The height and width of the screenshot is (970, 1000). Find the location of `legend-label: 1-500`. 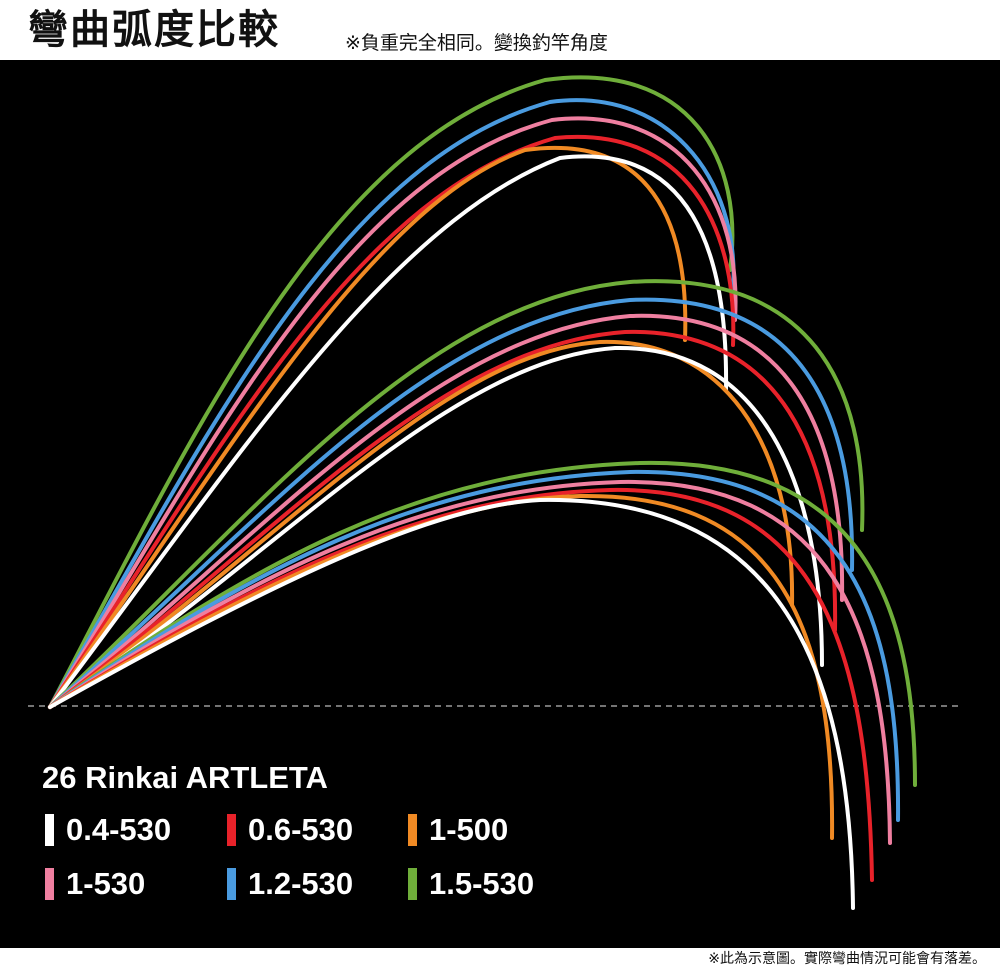

legend-label: 1-500 is located at coordinates (469, 829).